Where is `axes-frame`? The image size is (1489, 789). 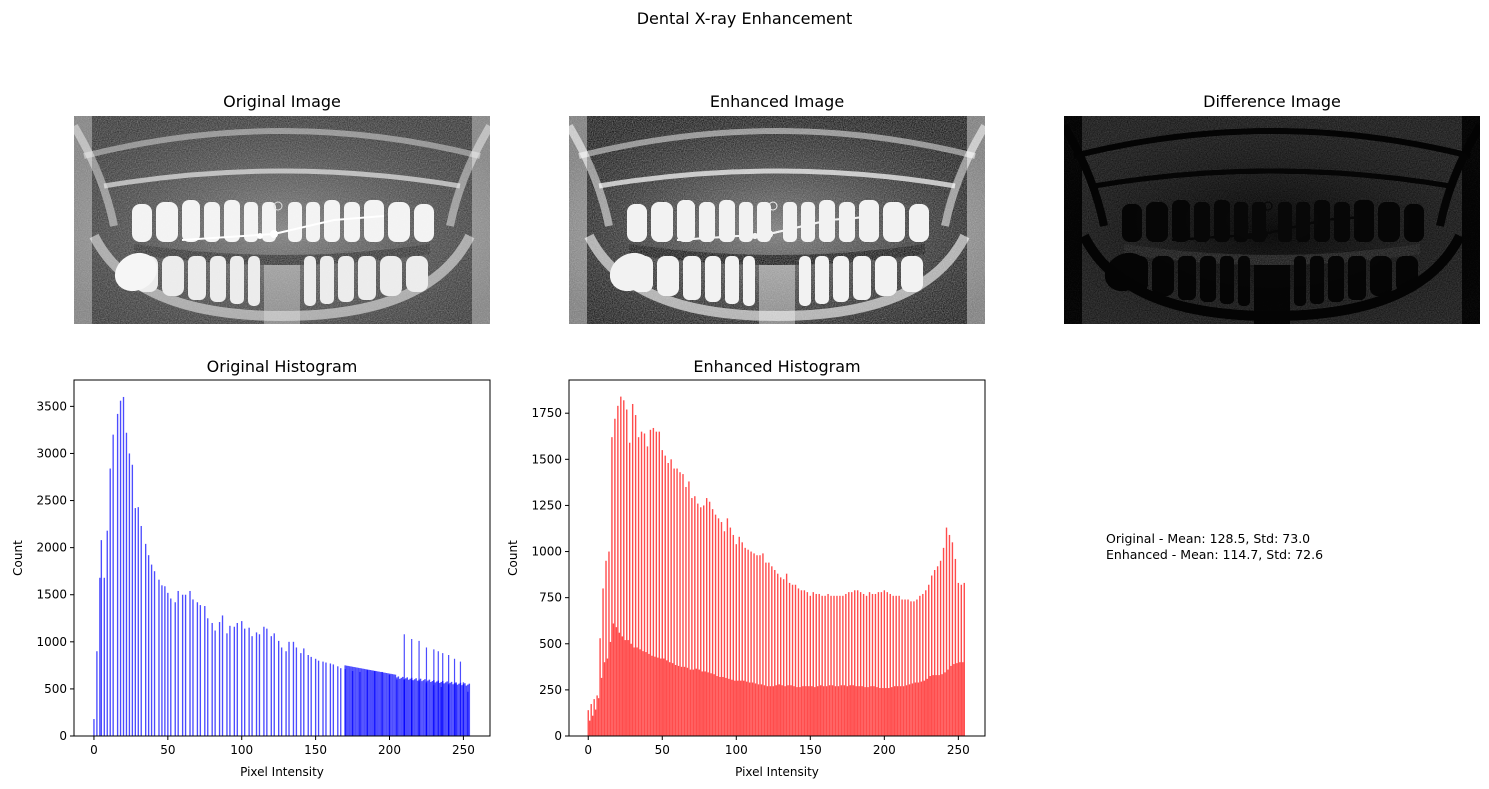
axes-frame is located at coordinates (282, 558).